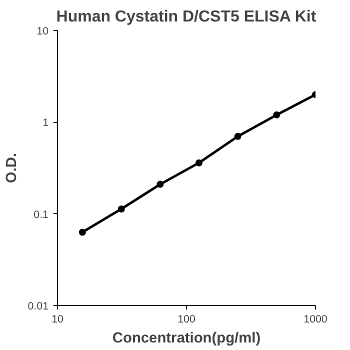 The image size is (350, 350). Describe the element at coordinates (316, 320) in the screenshot. I see `x-tick-label: 1000` at that location.